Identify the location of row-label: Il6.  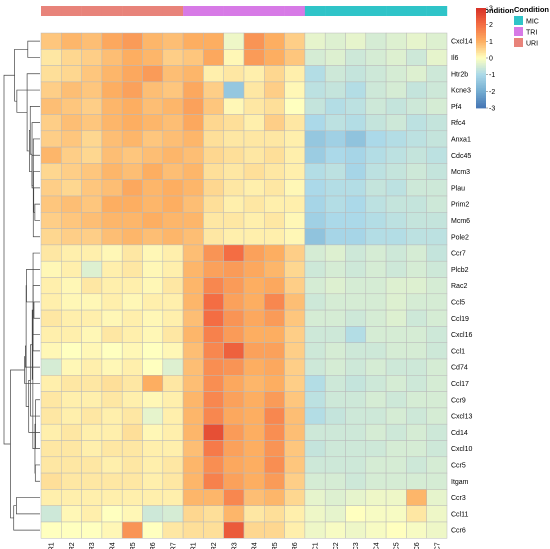
(455, 58).